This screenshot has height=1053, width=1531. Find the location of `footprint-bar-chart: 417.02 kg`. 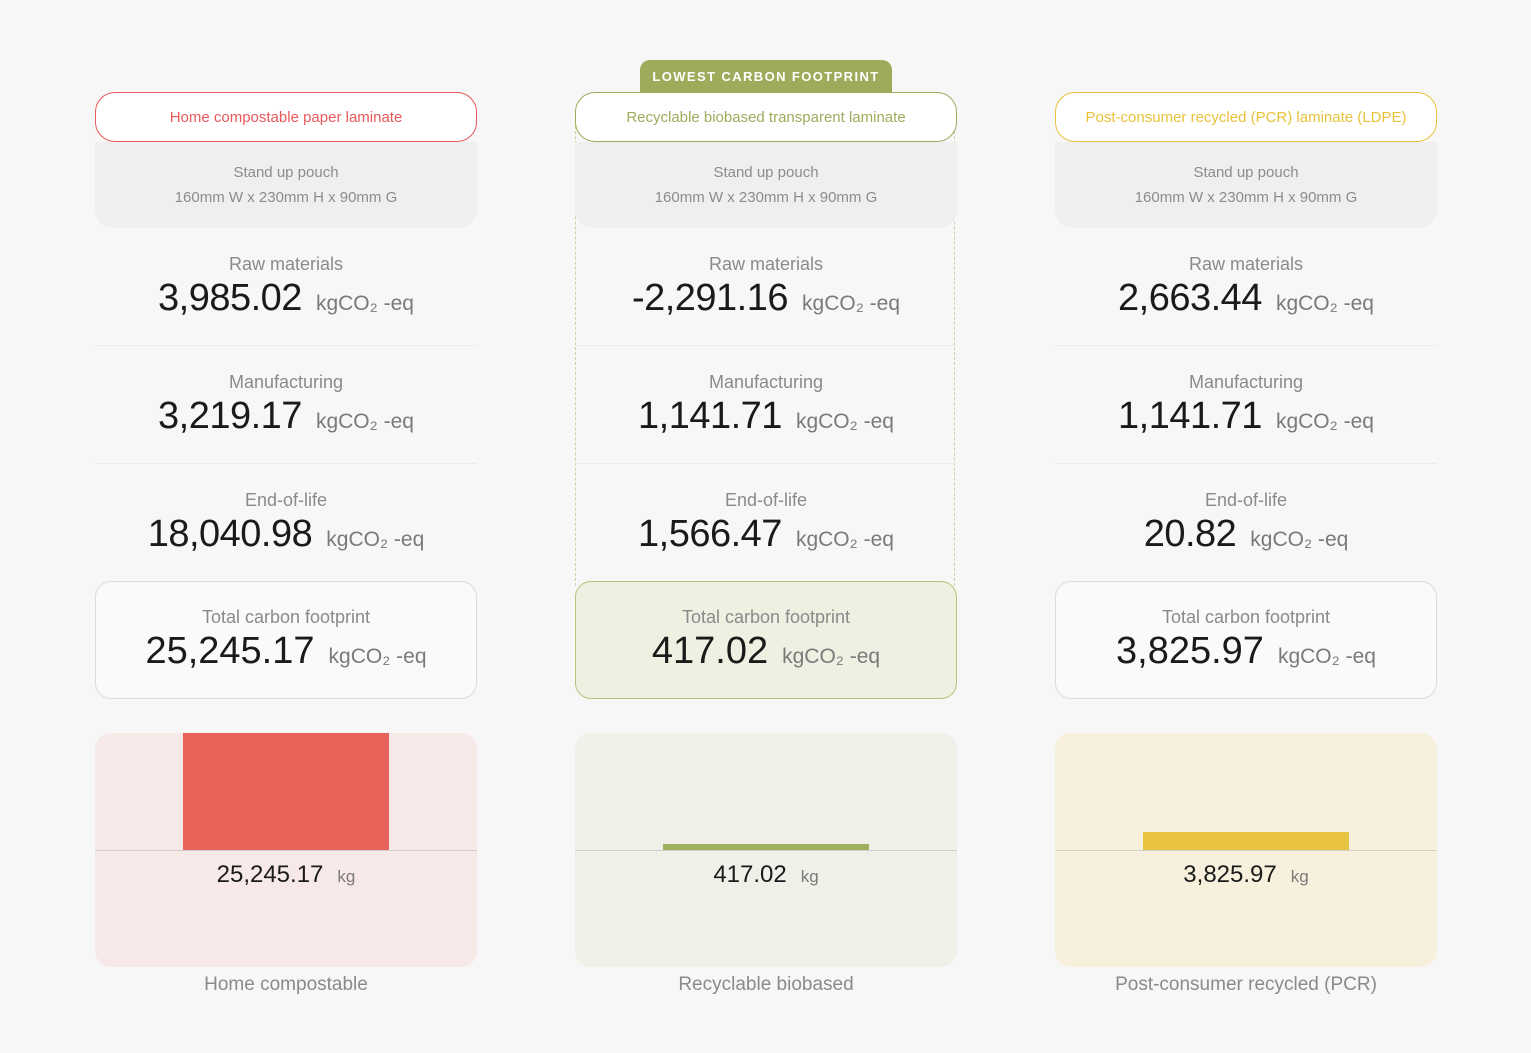

footprint-bar-chart: 417.02 kg is located at coordinates (766, 850).